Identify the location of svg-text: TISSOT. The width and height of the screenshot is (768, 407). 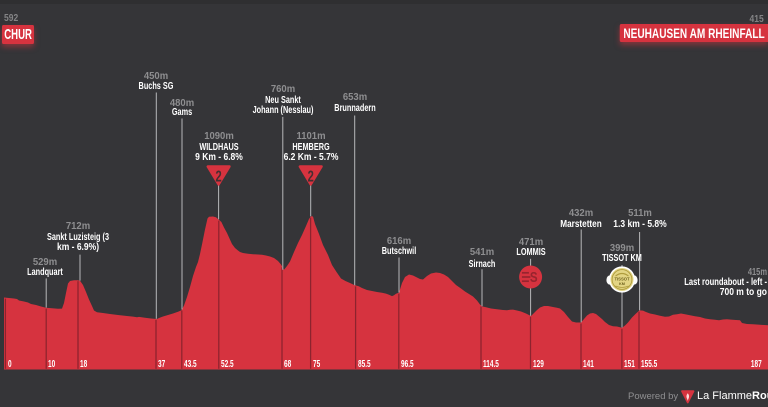
(622, 278).